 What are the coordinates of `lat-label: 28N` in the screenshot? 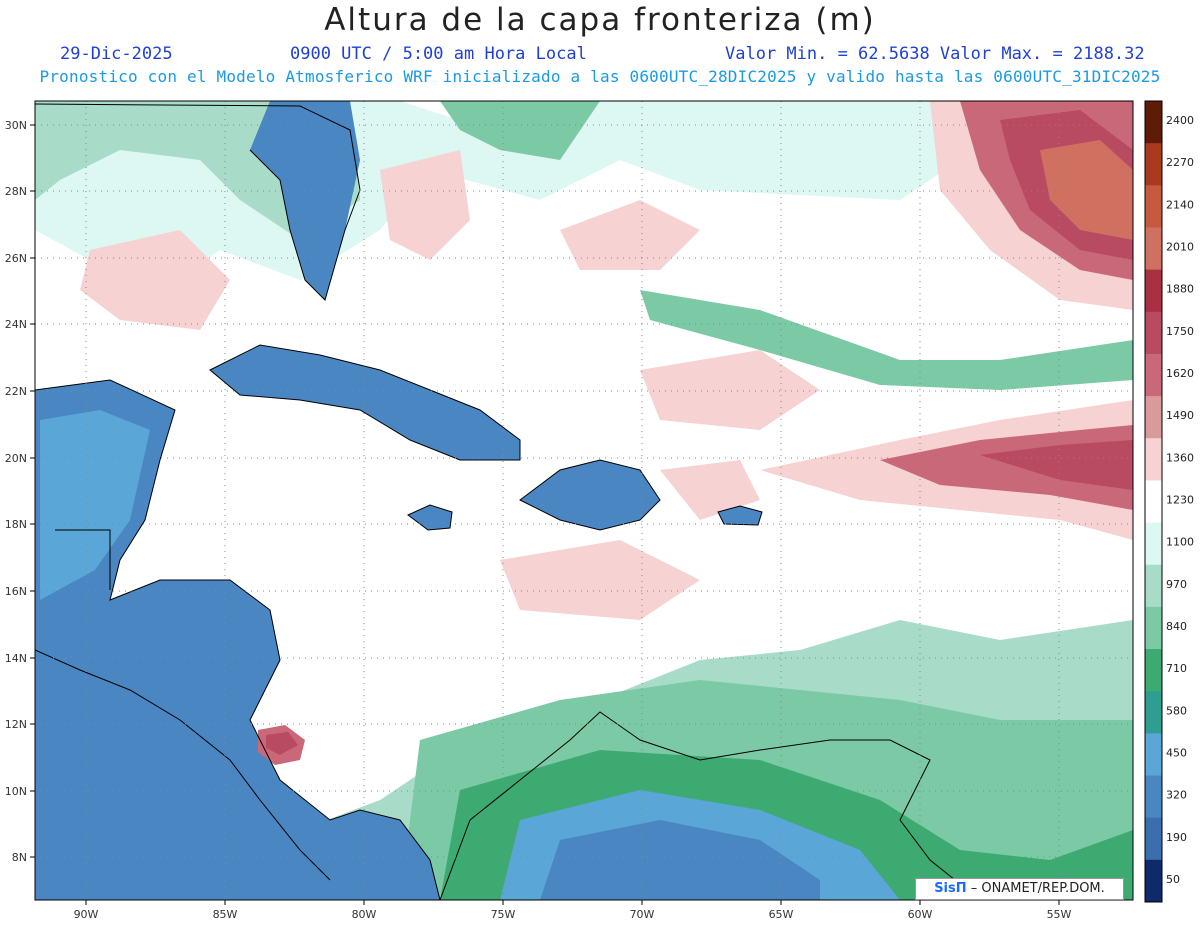 It's located at (16, 191).